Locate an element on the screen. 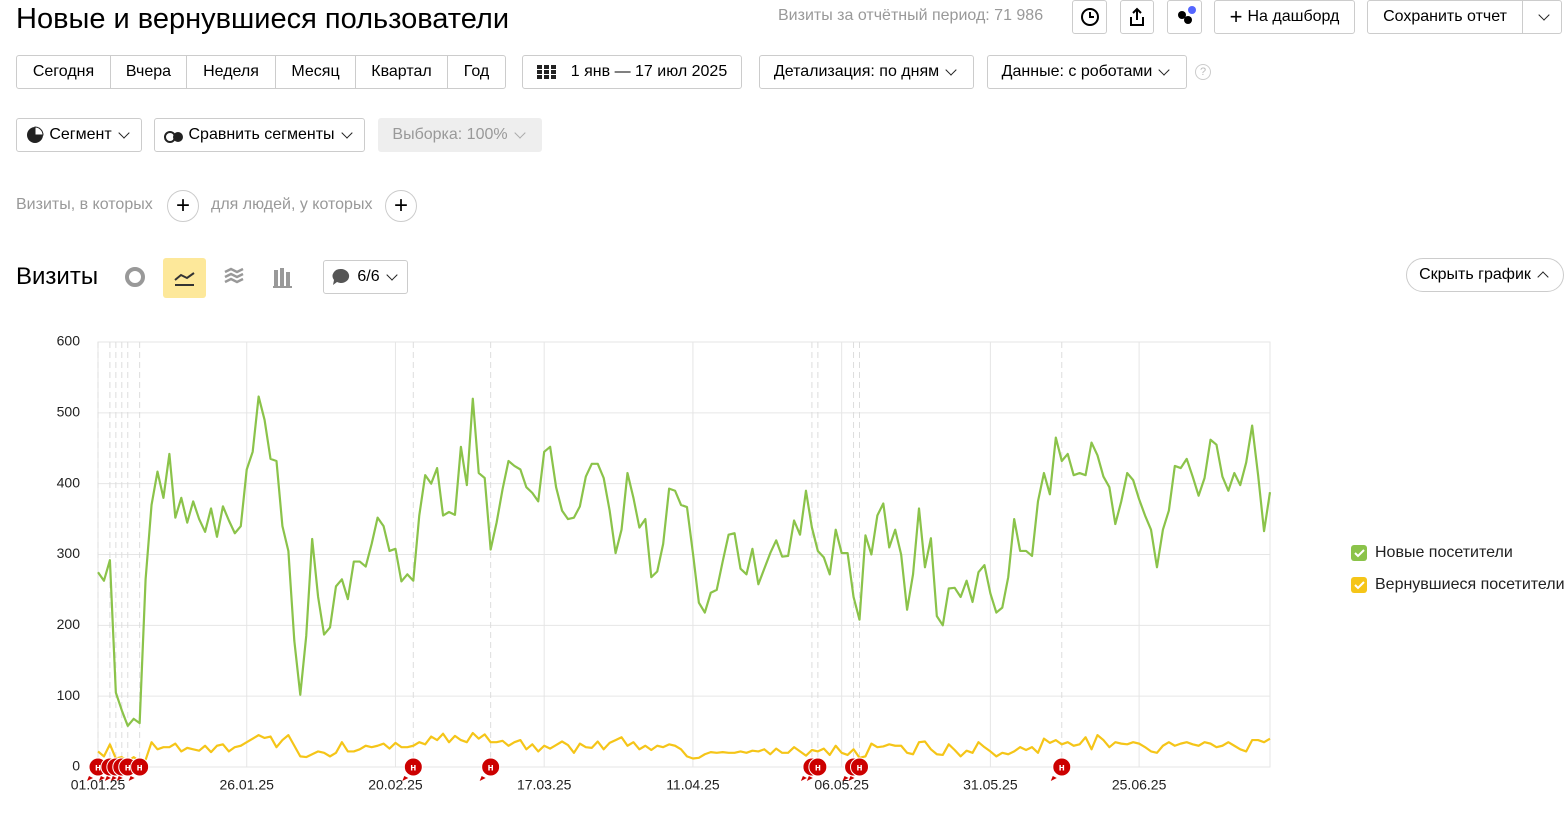  data-mode-button: Данные: с роботами is located at coordinates (1087, 72).